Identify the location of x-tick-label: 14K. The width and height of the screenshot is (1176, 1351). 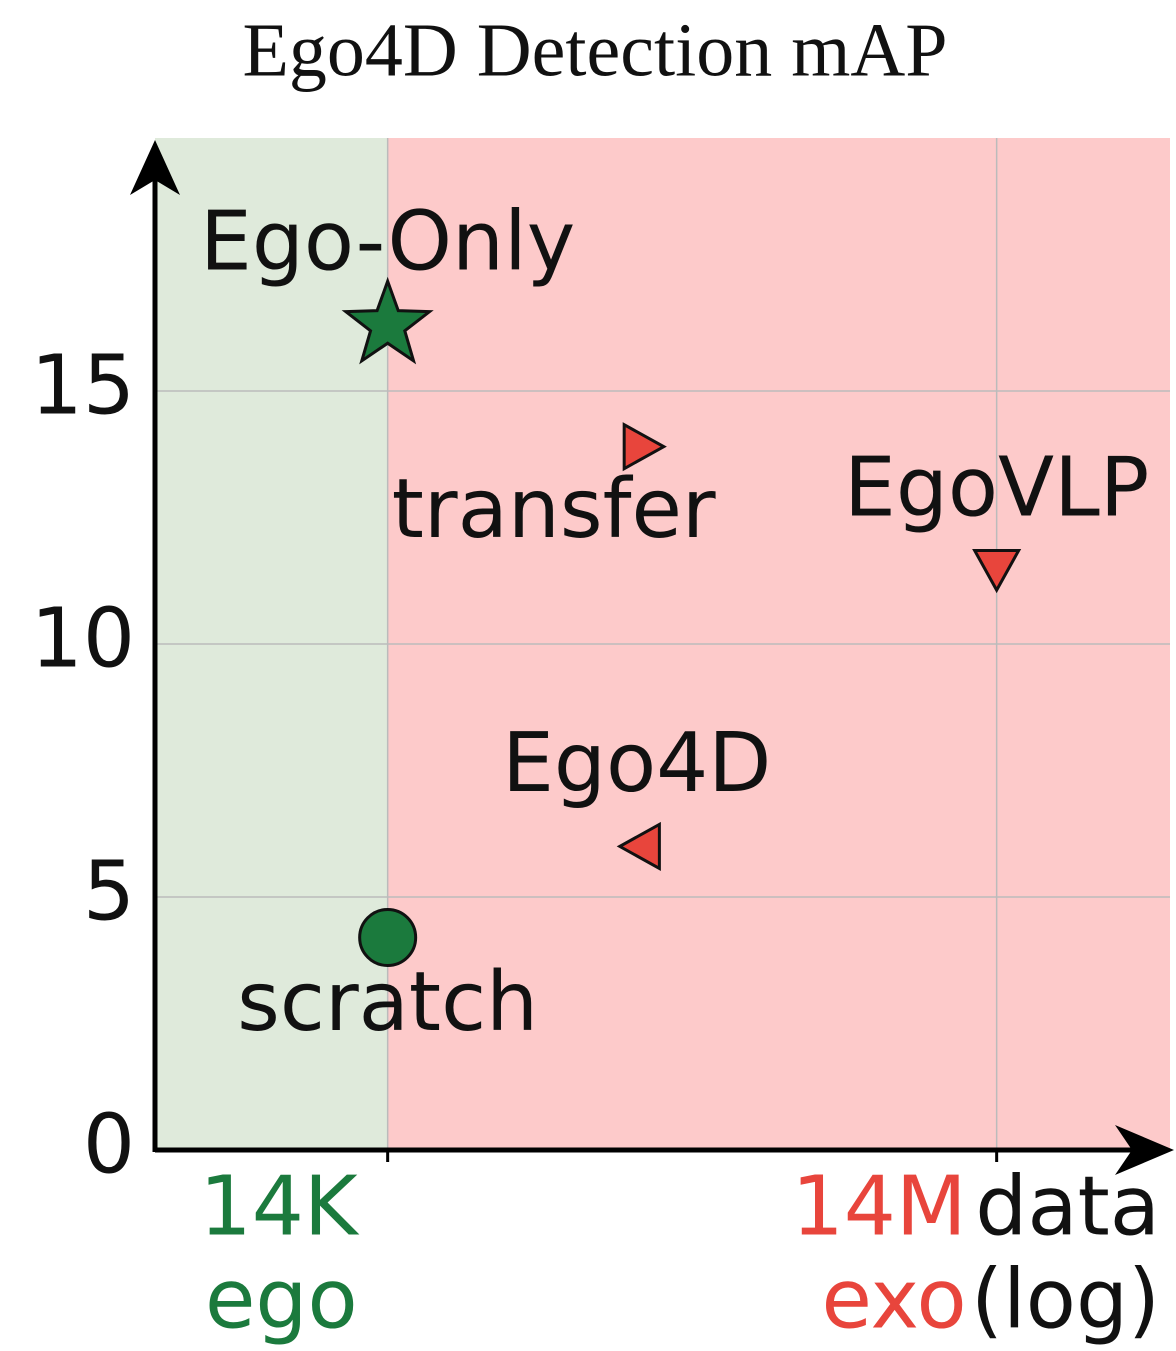
(280, 1206).